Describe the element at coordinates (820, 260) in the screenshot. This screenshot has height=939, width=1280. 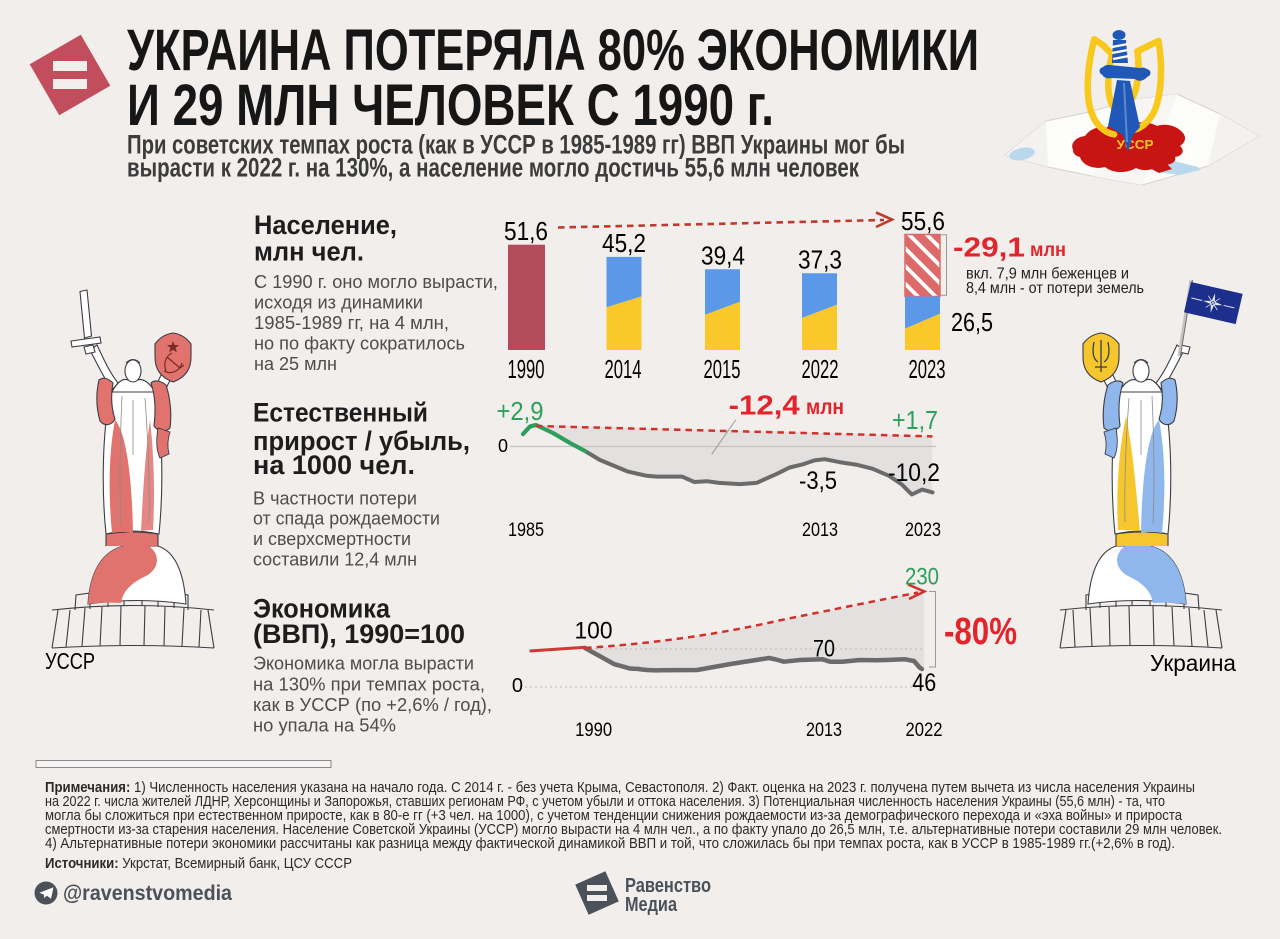
I see `svg-text: 37,3` at that location.